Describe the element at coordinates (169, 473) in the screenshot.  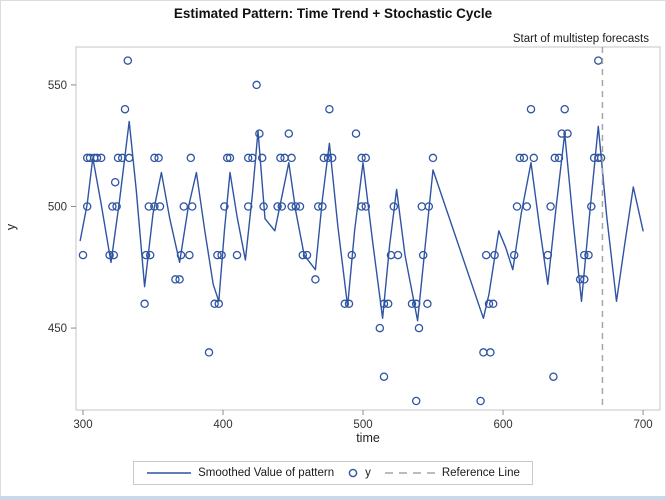
I see `line-sample-icon` at that location.